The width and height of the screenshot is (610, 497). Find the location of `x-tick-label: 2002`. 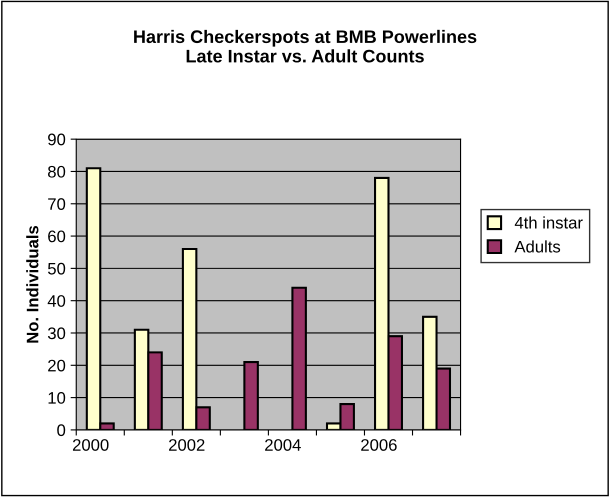

x-tick-label: 2002 is located at coordinates (186, 445).